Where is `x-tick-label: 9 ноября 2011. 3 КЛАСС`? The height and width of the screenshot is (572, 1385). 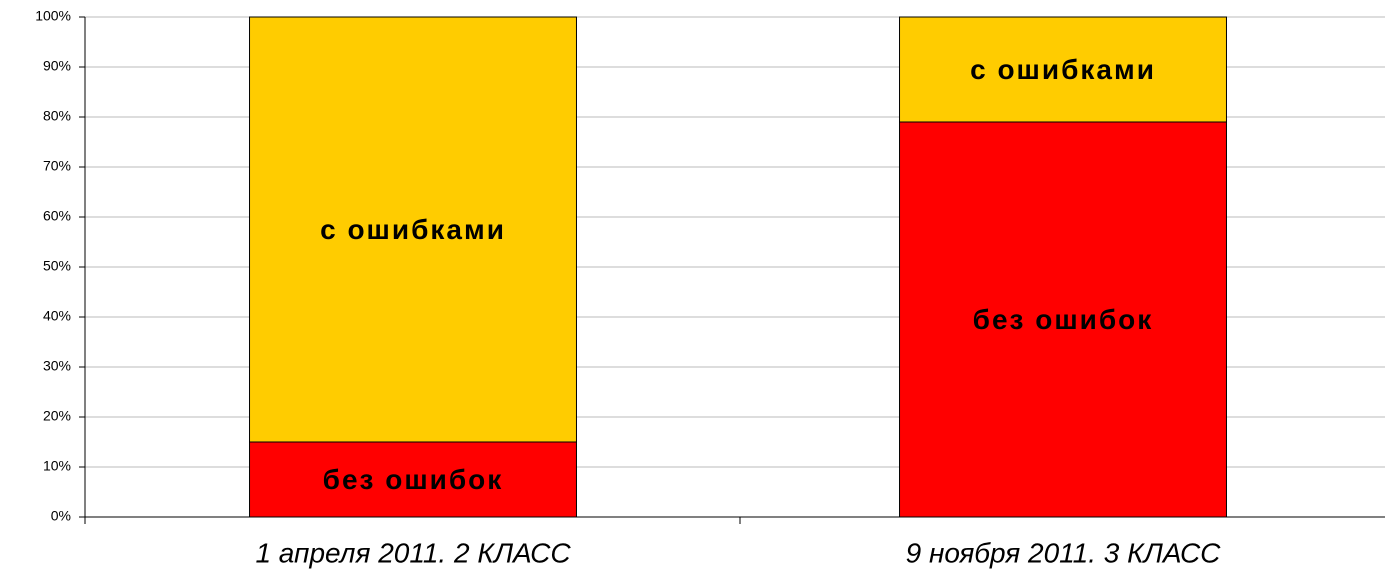 x-tick-label: 9 ноября 2011. 3 КЛАСС is located at coordinates (1064, 552).